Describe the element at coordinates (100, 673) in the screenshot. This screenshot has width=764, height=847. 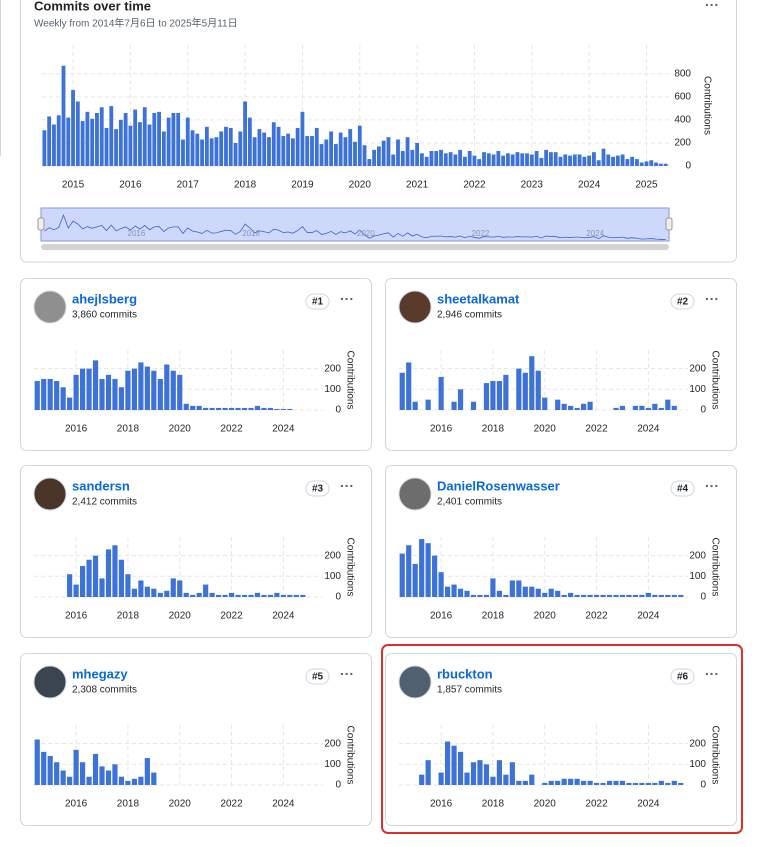
I see `contributor-name: mhegazy` at that location.